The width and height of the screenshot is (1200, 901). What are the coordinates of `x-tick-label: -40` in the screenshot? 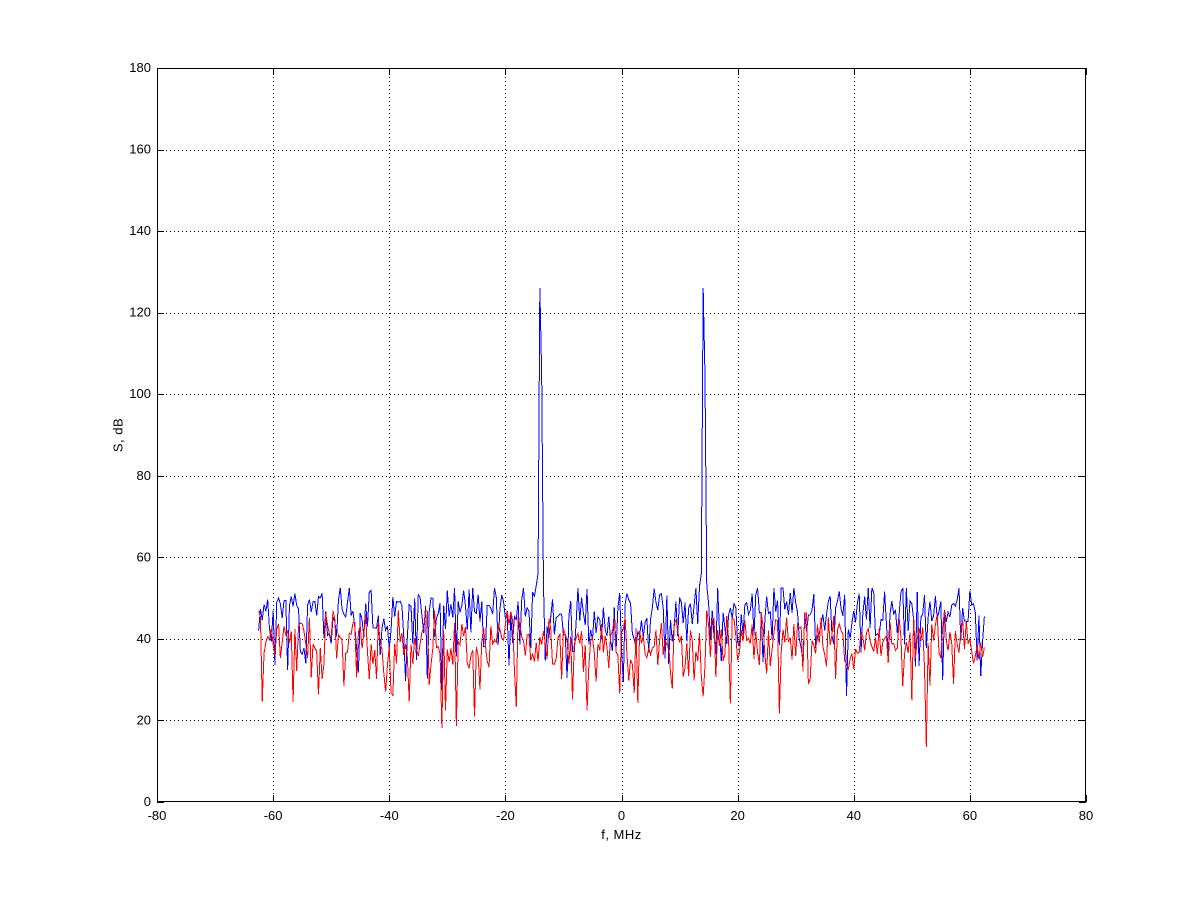 It's located at (389, 815).